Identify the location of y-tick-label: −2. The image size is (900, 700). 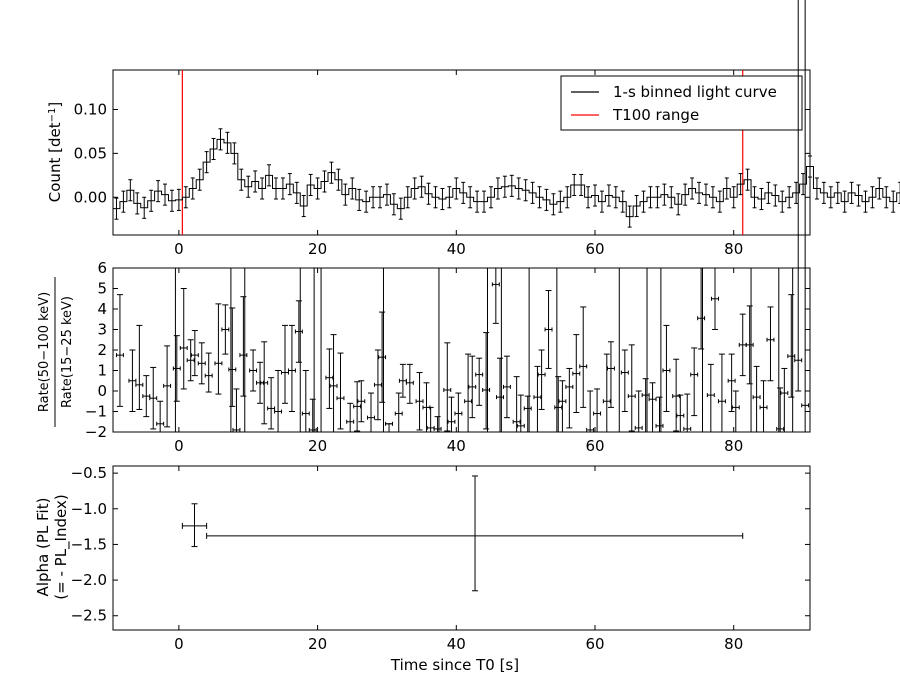
(96, 432).